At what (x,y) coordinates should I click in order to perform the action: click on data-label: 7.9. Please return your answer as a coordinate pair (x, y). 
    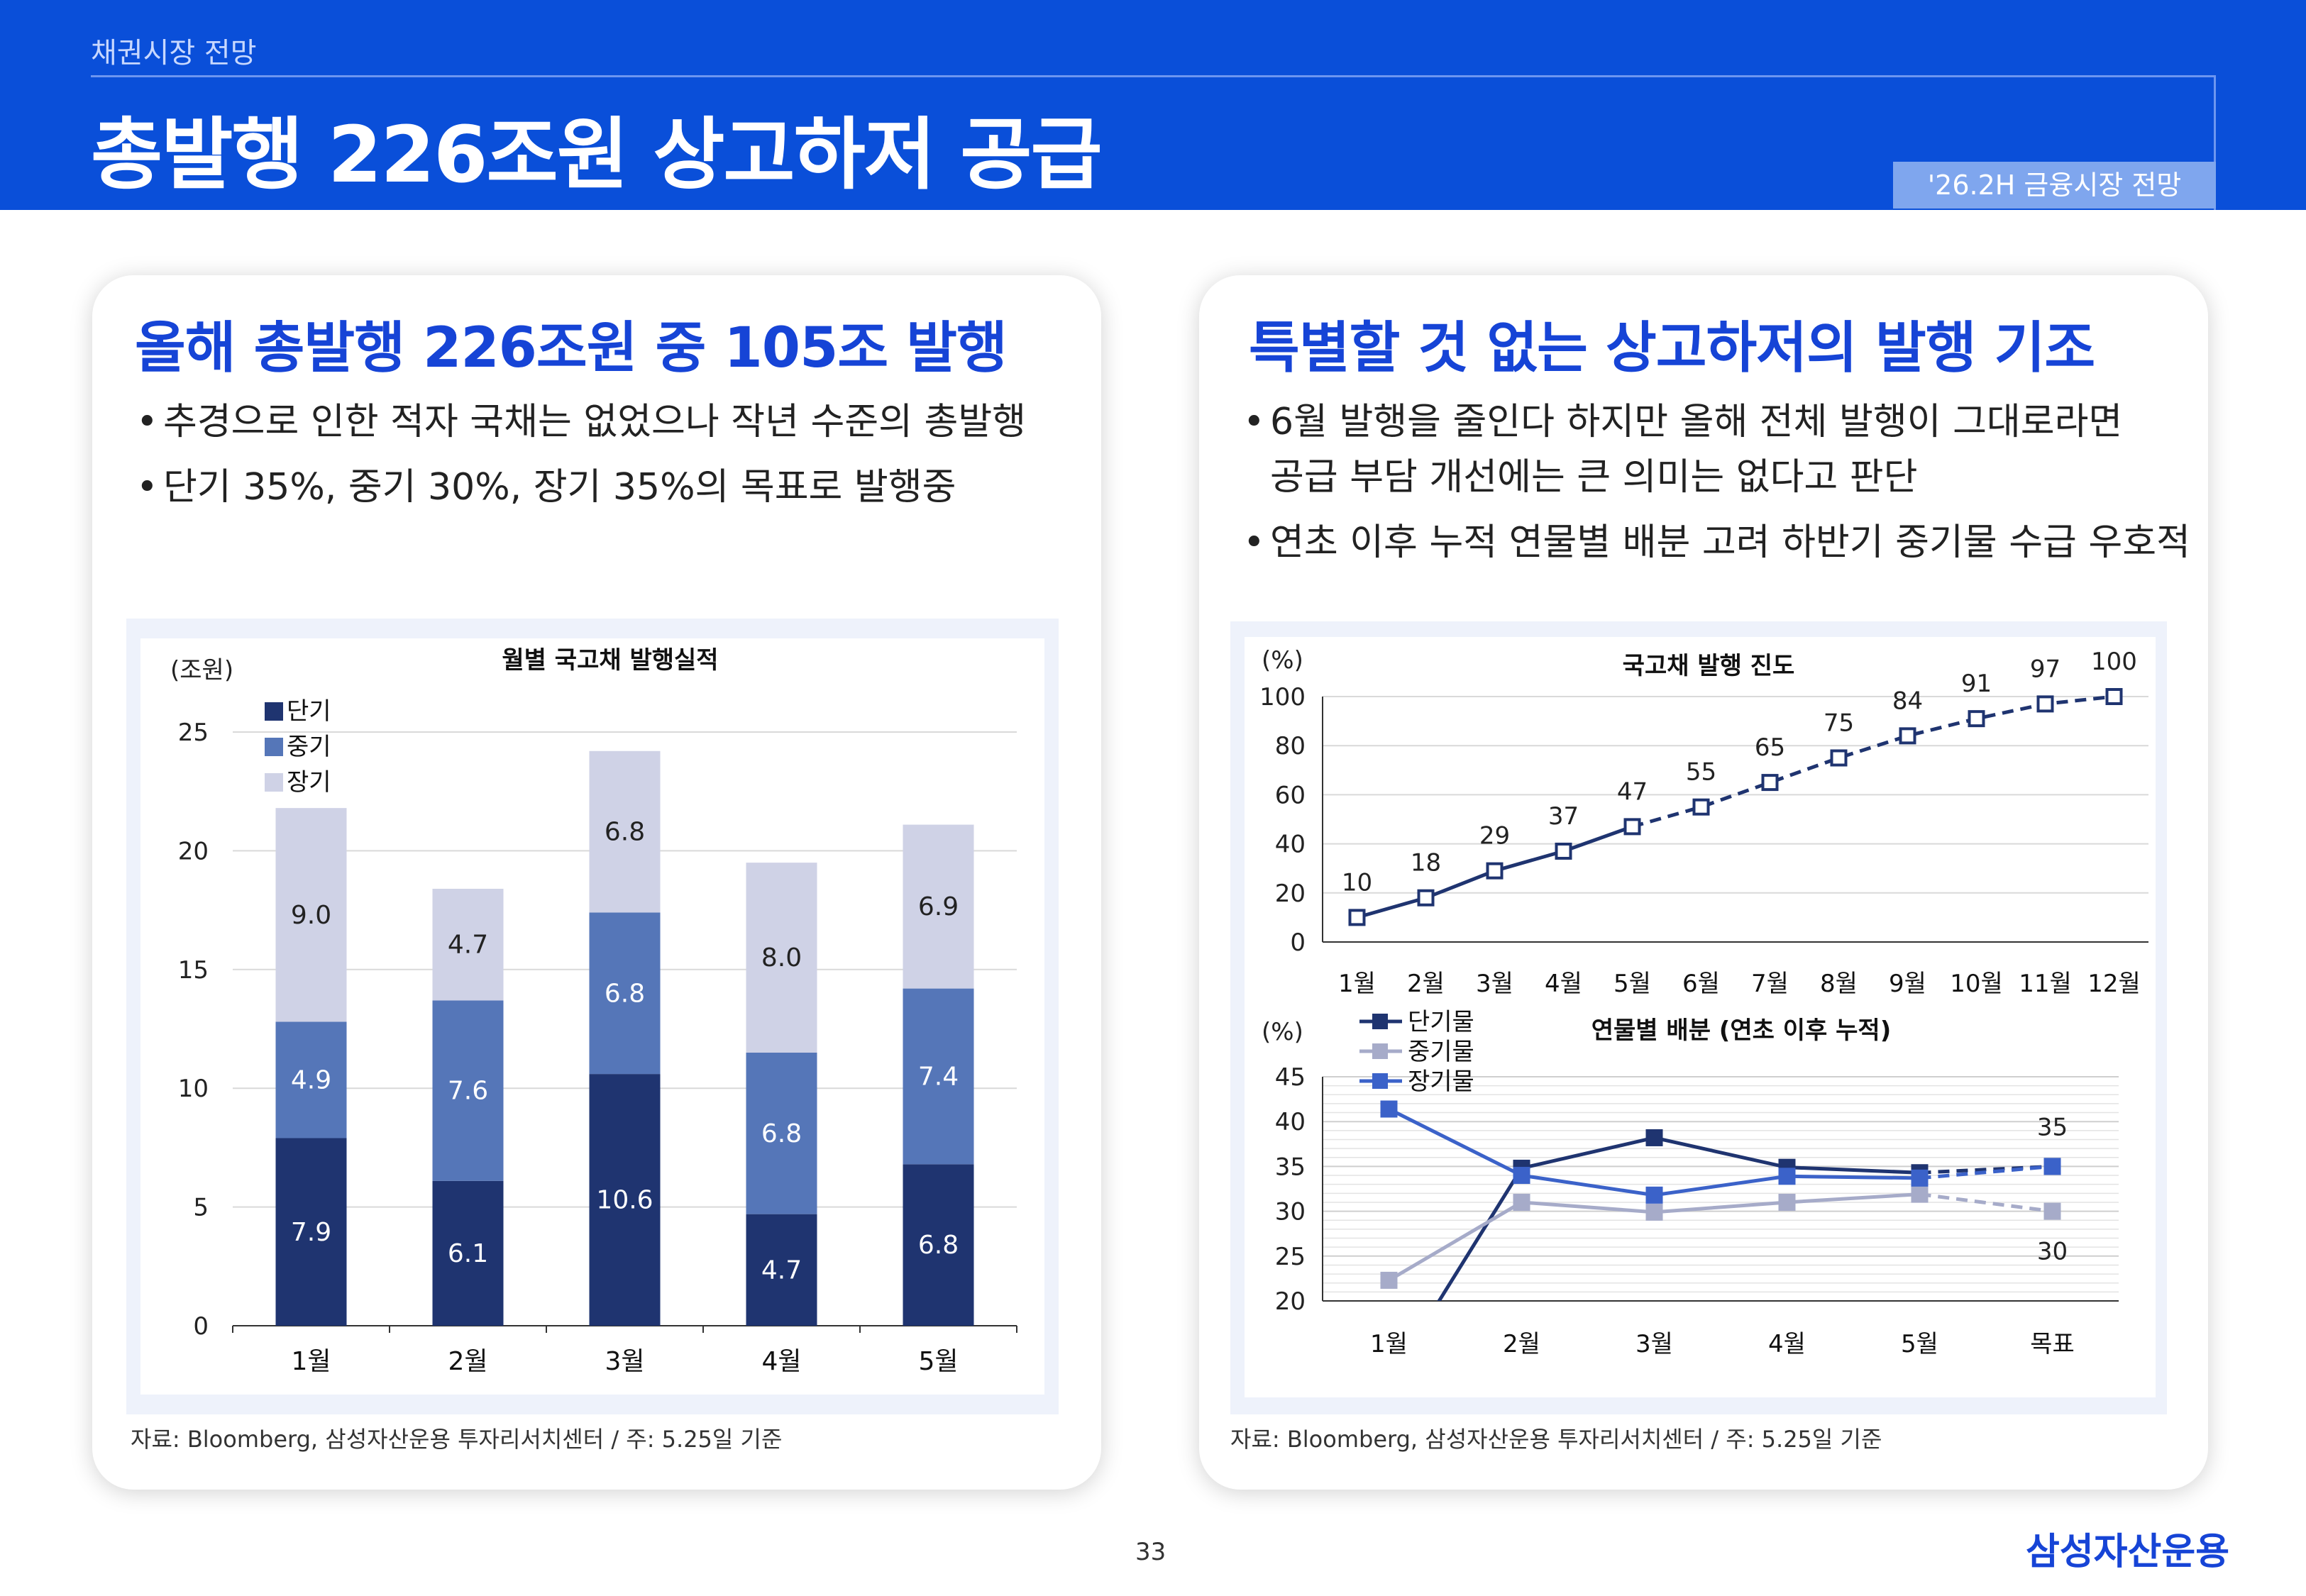
    Looking at the image, I should click on (311, 1232).